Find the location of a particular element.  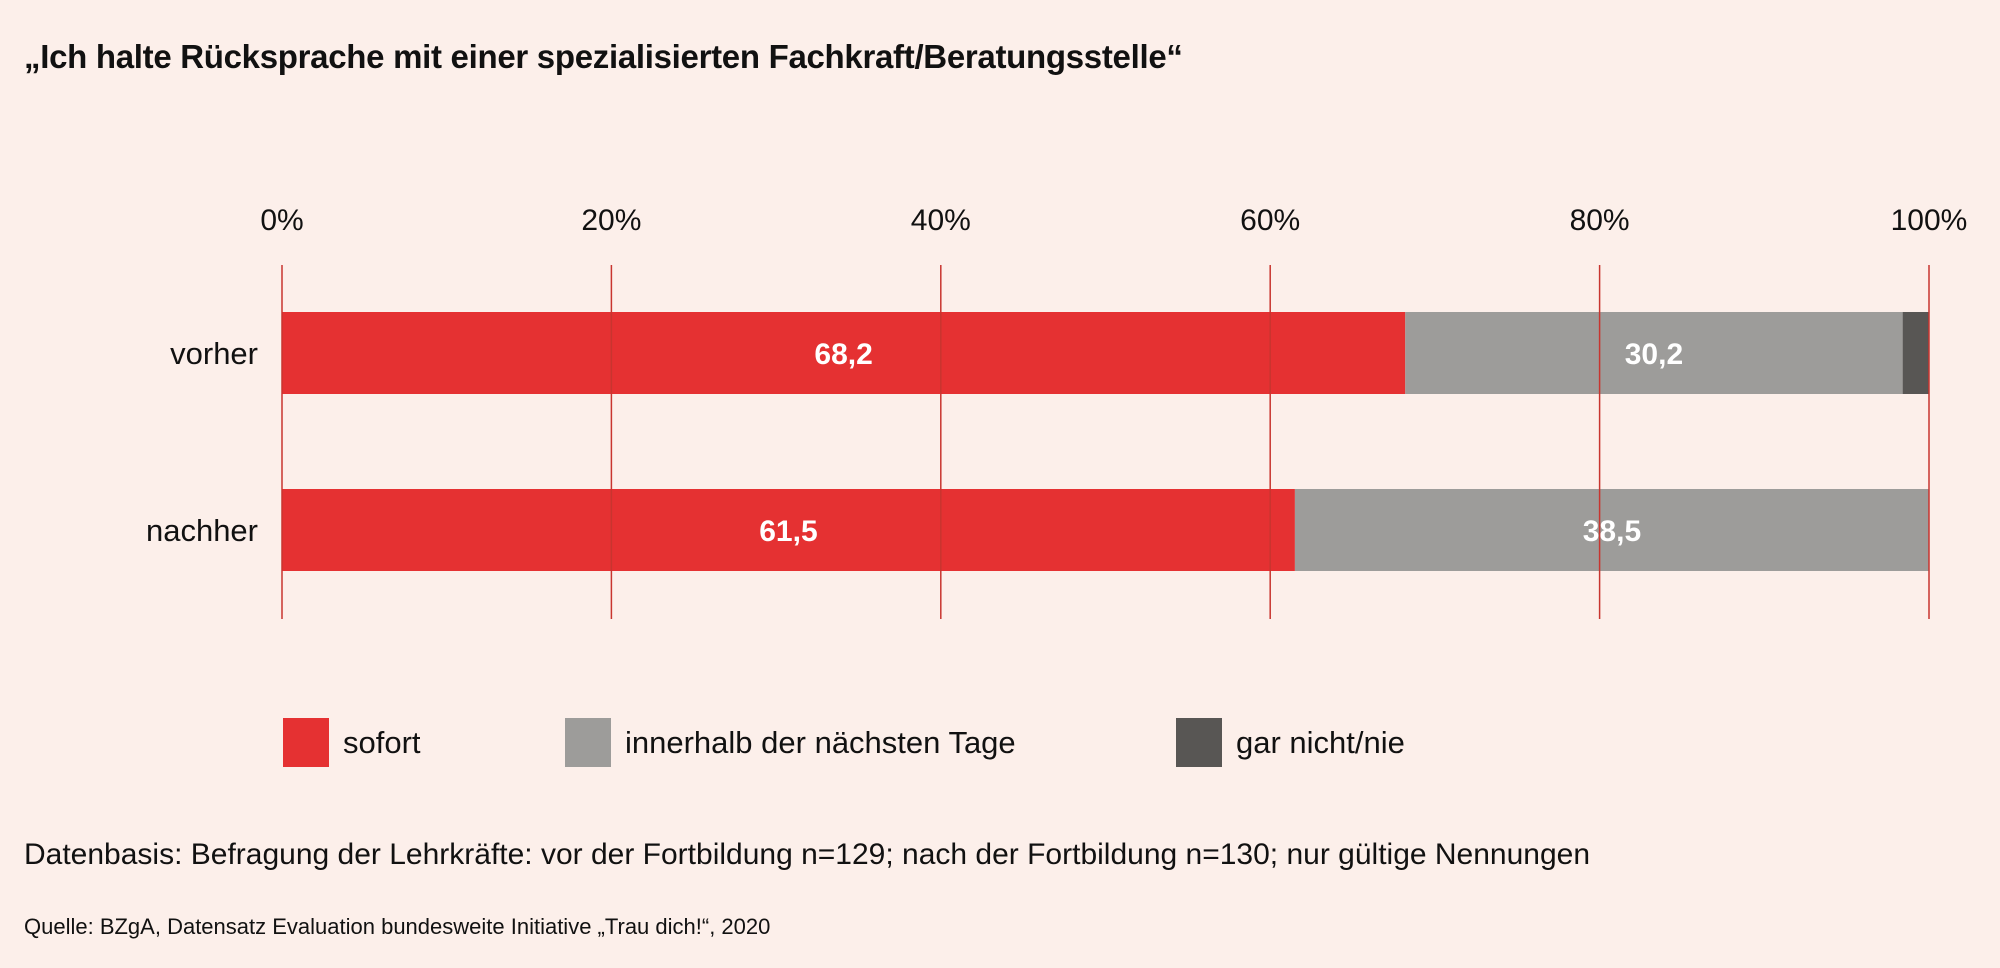

legend-item-gar-nicht: gar nicht/nie is located at coordinates (1290, 742).